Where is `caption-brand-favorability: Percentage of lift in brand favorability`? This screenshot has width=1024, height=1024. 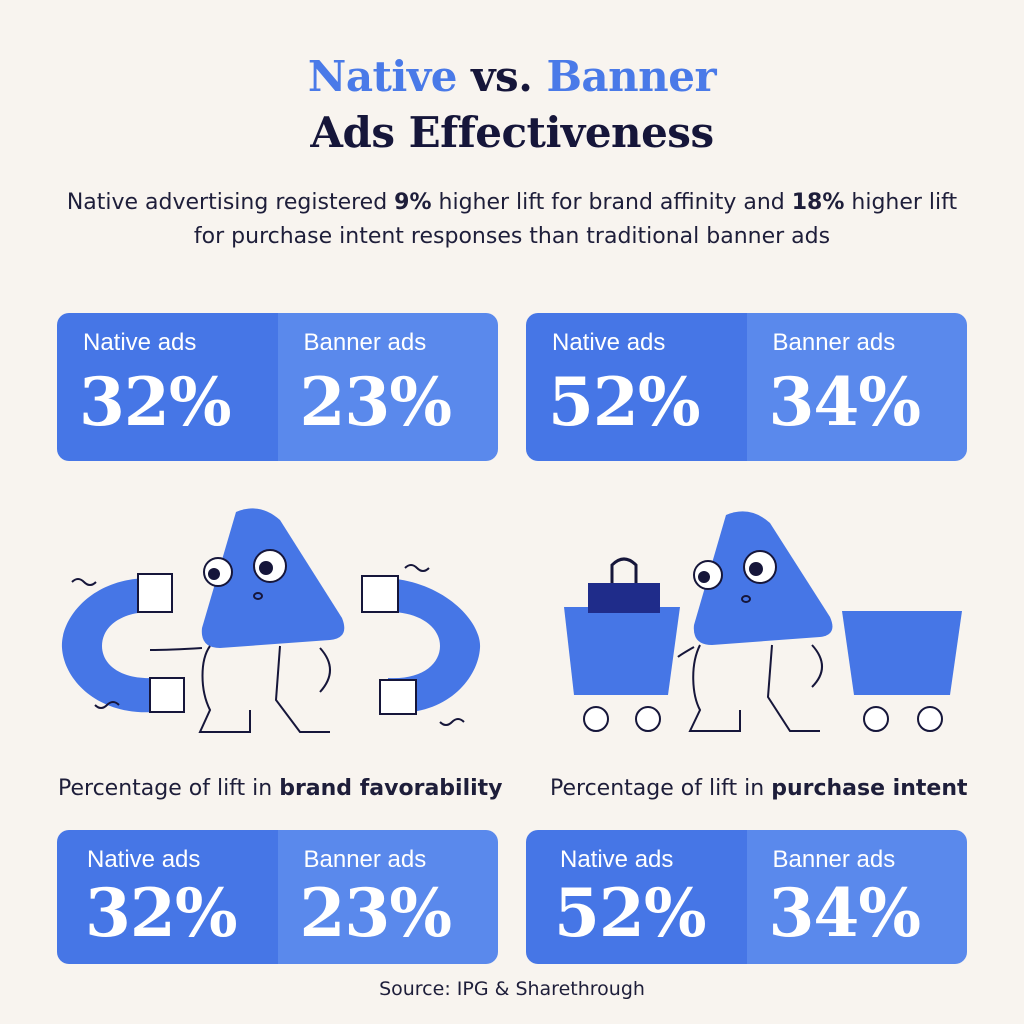 caption-brand-favorability: Percentage of lift in brand favorability is located at coordinates (280, 788).